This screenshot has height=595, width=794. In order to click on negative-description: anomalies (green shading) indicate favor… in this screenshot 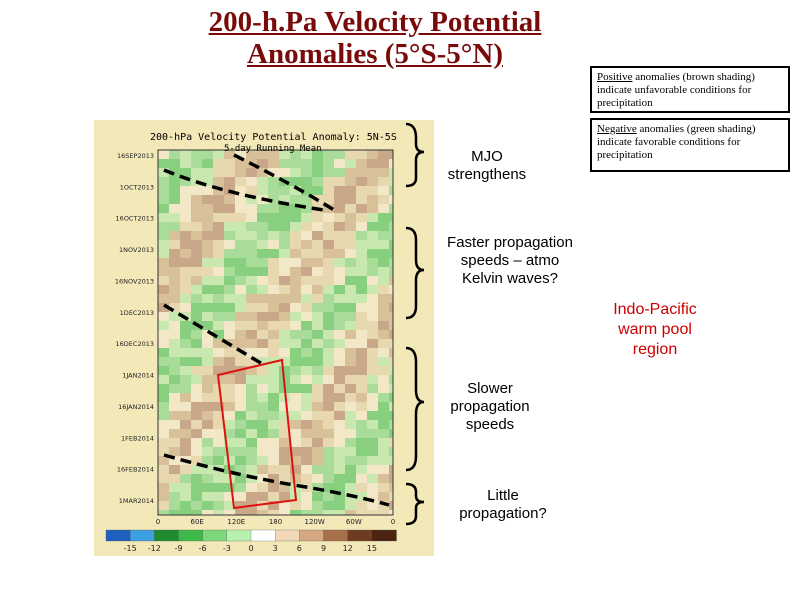, I will do `click(676, 142)`.